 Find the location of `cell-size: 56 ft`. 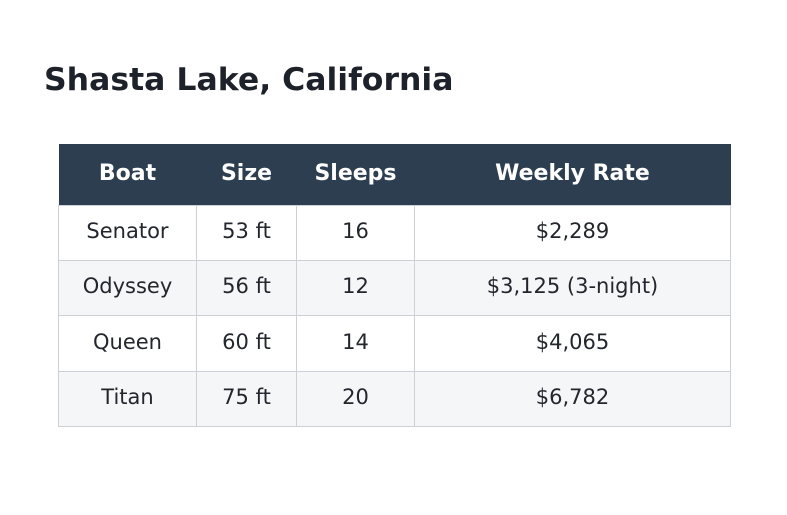

cell-size: 56 ft is located at coordinates (246, 288).